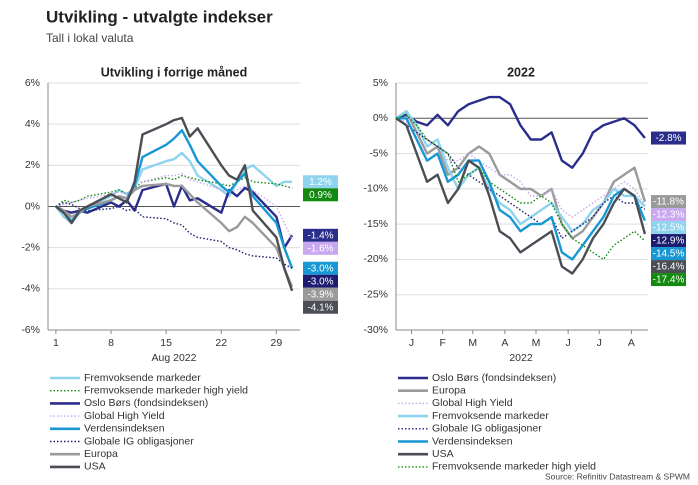  What do you see at coordinates (111, 343) in the screenshot?
I see `x-tick-label: 8` at bounding box center [111, 343].